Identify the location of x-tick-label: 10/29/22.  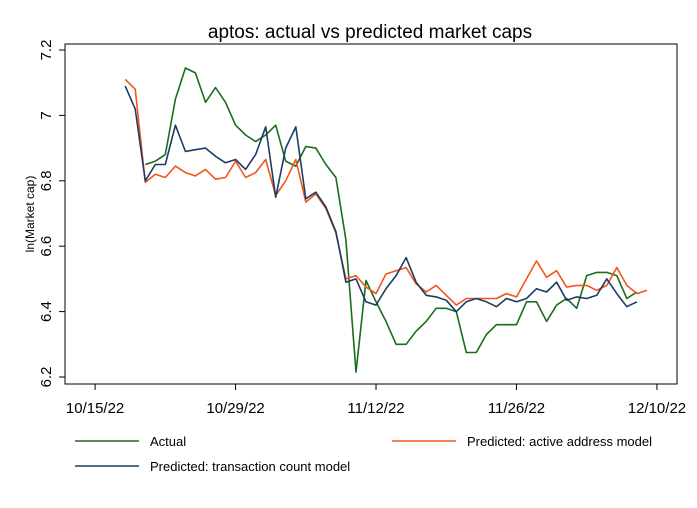
(235, 408).